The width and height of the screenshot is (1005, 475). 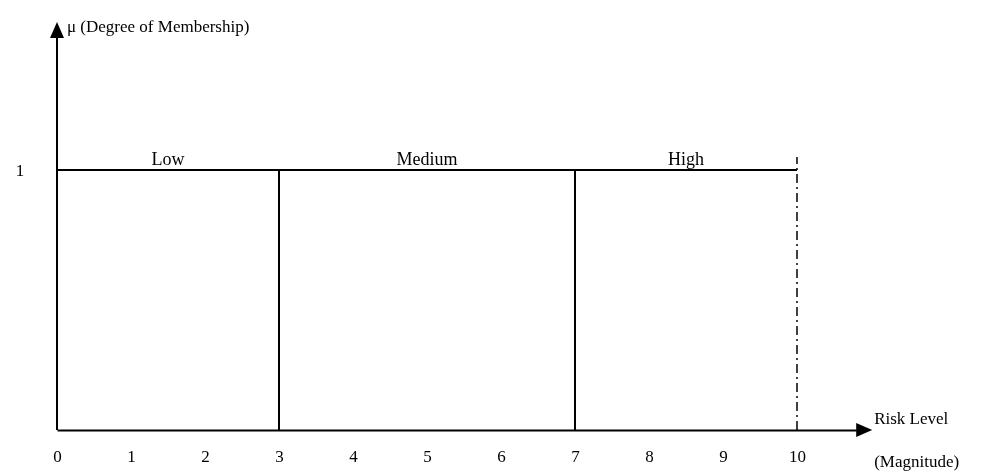 I want to click on text: (Magnitude), so click(x=917, y=461).